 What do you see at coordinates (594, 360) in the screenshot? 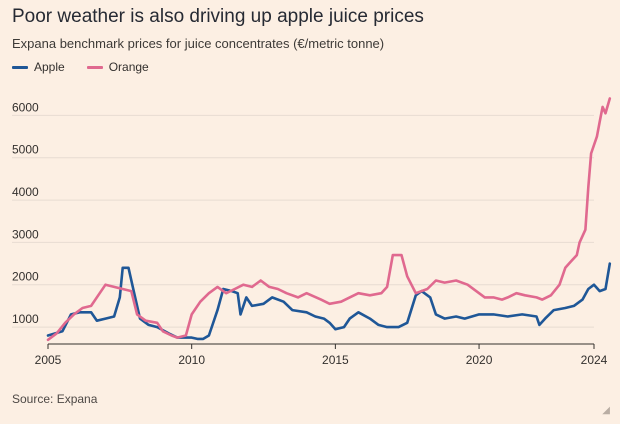
I see `x-tick-label-2024: 2024` at bounding box center [594, 360].